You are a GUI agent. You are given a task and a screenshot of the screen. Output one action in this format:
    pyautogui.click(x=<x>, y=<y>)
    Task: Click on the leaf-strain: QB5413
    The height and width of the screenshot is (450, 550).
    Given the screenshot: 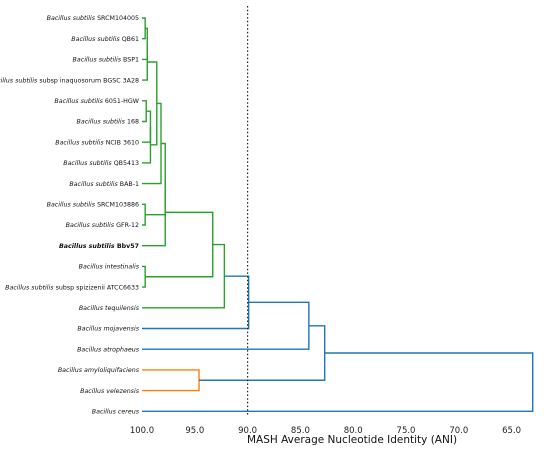 What is the action you would take?
    pyautogui.click(x=125, y=163)
    